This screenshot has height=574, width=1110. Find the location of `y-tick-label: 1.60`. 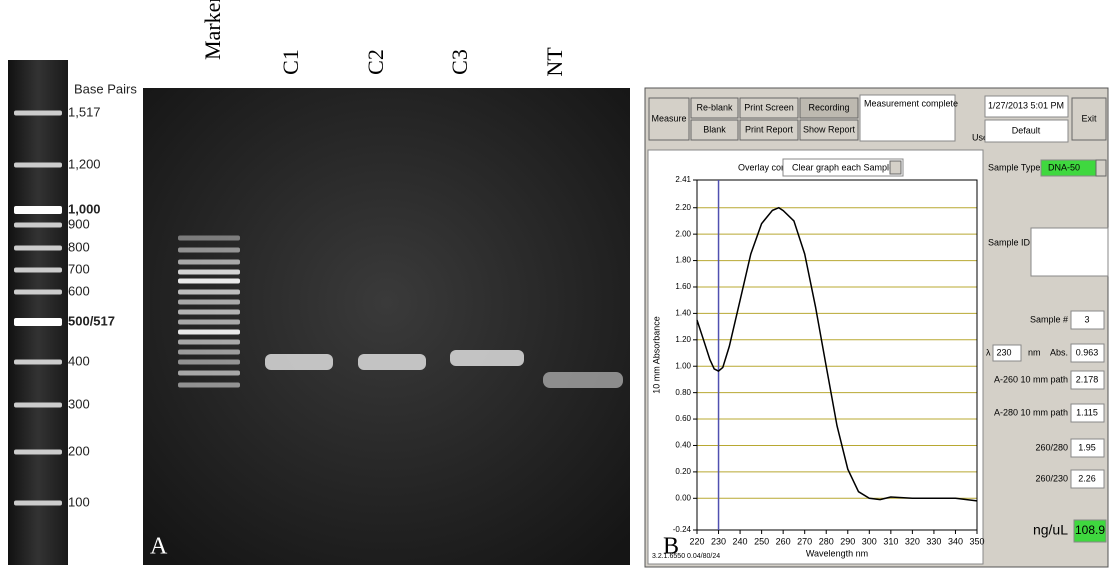

y-tick-label: 1.60 is located at coordinates (683, 286).